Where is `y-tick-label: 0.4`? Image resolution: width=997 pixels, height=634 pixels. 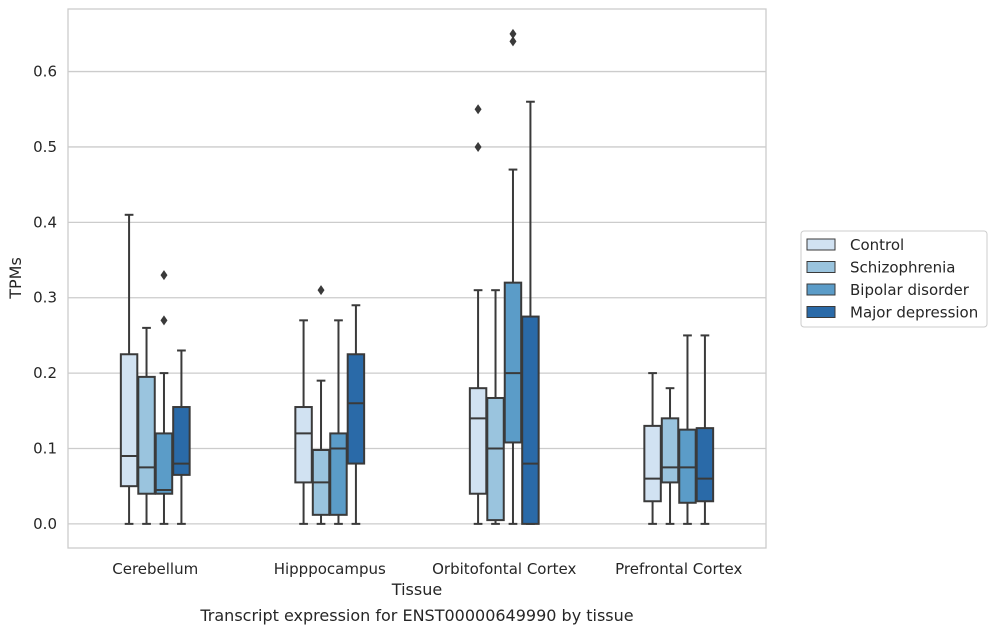 y-tick-label: 0.4 is located at coordinates (45, 222).